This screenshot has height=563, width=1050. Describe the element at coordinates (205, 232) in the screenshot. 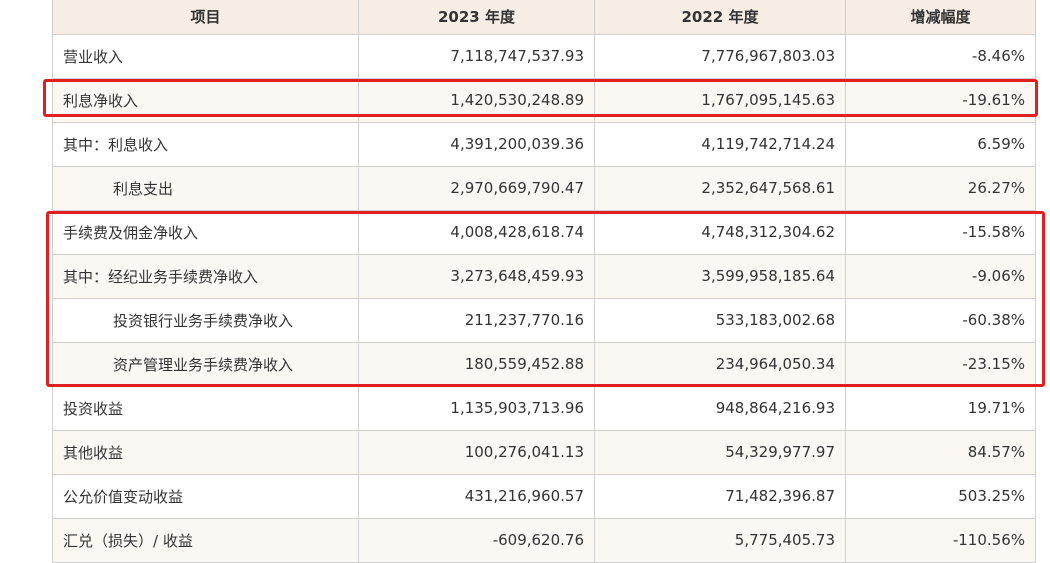

I see `row-item: 手续费及佣金净收入` at that location.